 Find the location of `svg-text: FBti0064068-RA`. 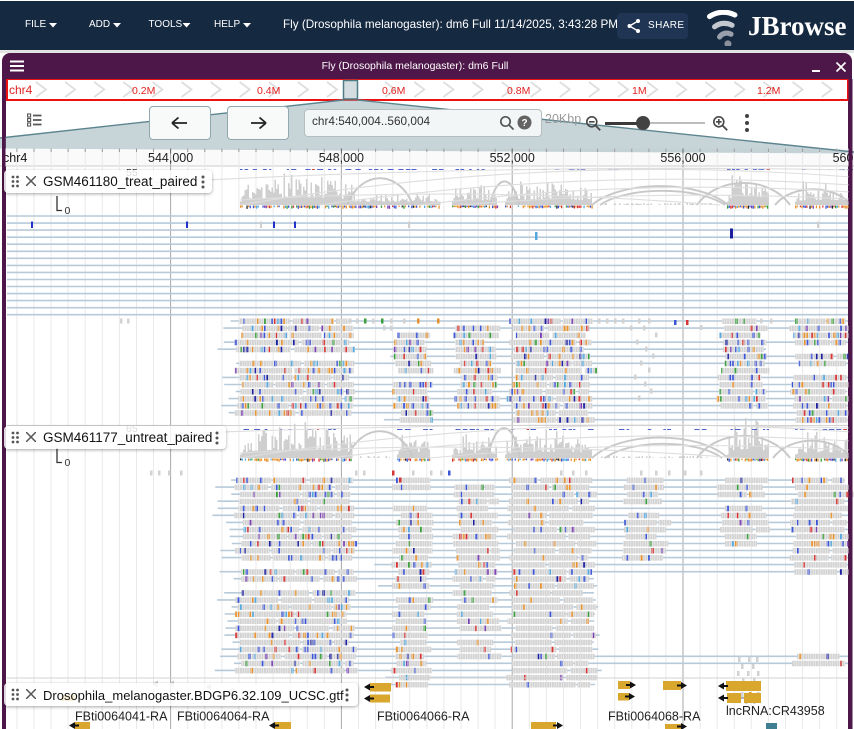

svg-text: FBti0064068-RA is located at coordinates (654, 717).